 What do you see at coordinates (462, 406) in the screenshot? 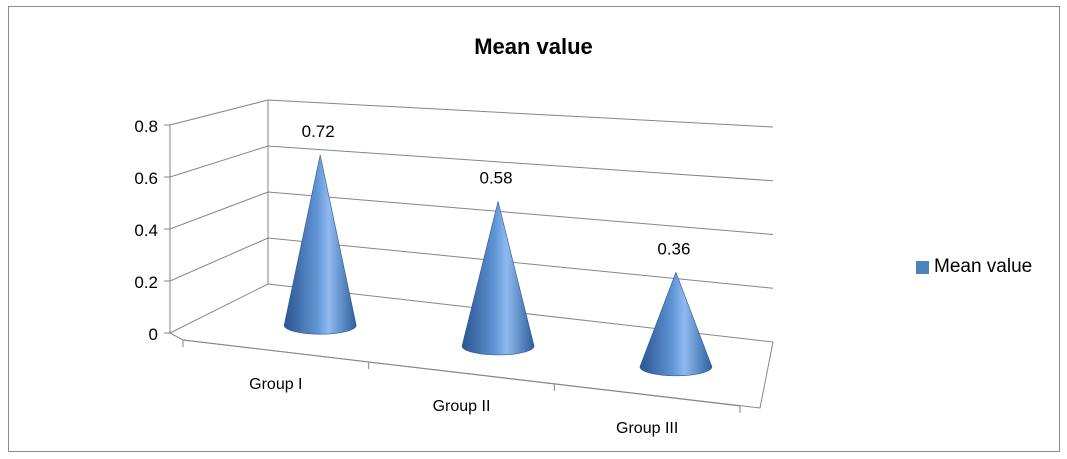
I see `x-tick-label: Group II` at bounding box center [462, 406].